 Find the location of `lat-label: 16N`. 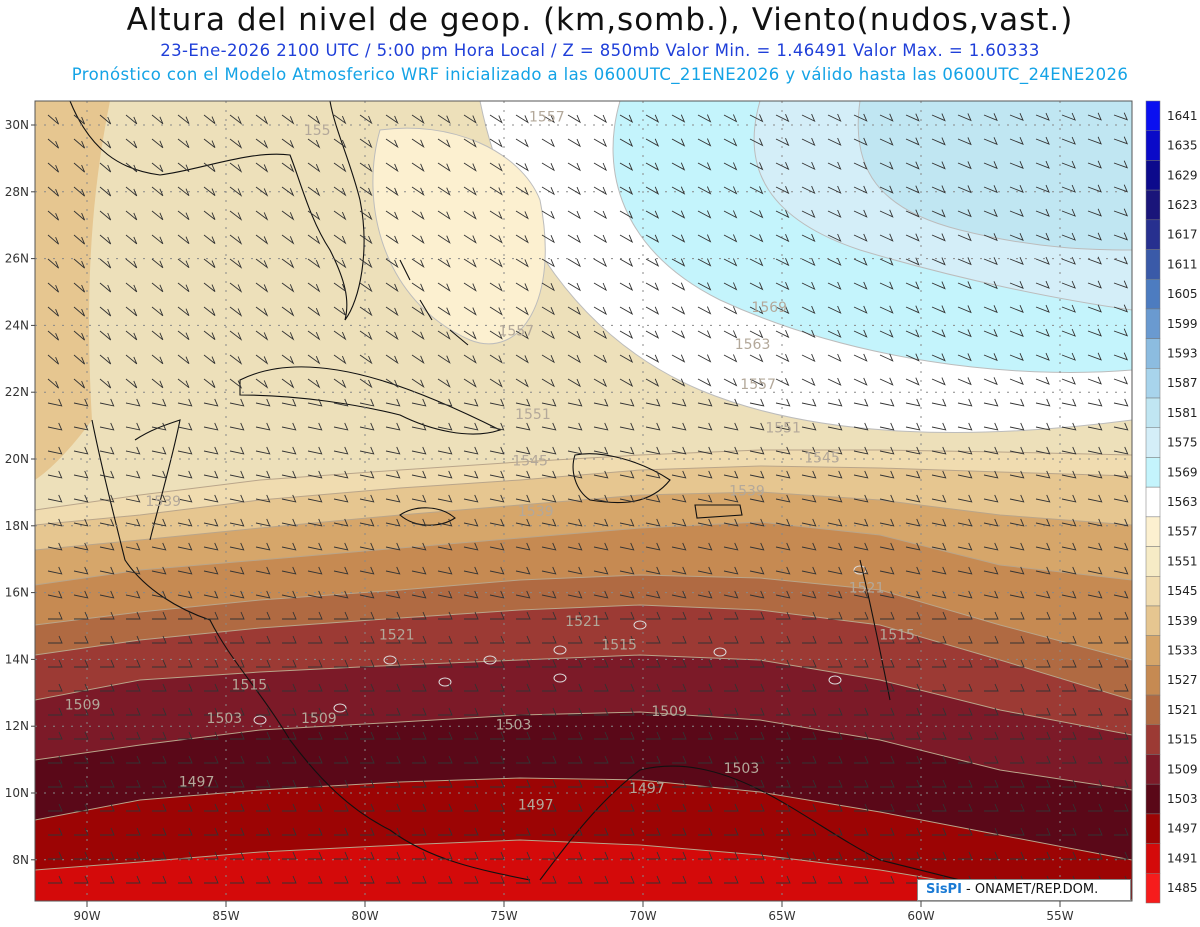

lat-label: 16N is located at coordinates (17, 593).